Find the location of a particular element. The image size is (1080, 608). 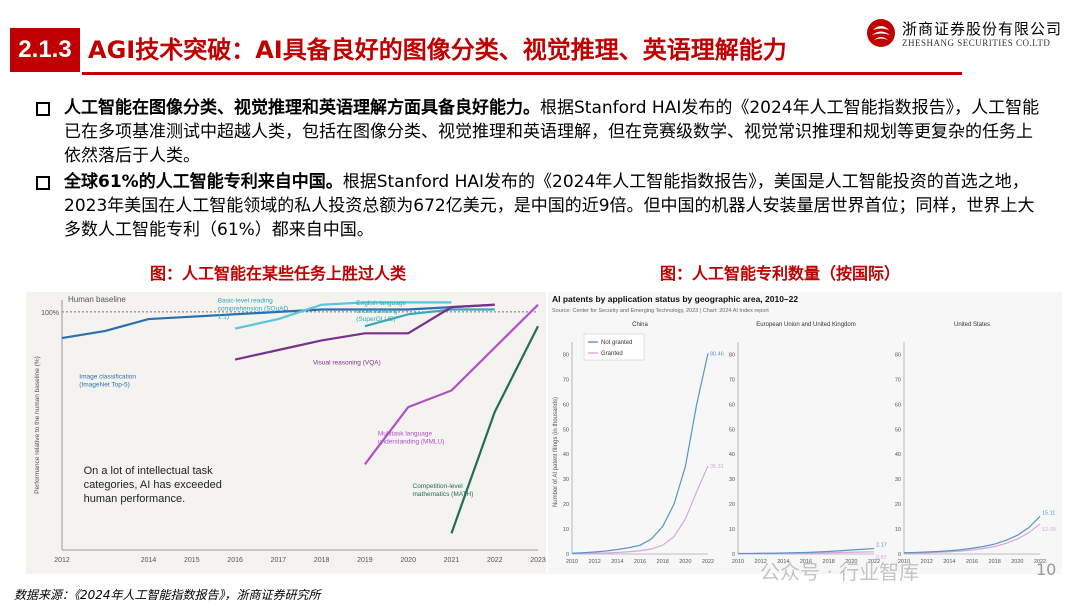

series-label: Visual reasoning (VQA) is located at coordinates (347, 362).